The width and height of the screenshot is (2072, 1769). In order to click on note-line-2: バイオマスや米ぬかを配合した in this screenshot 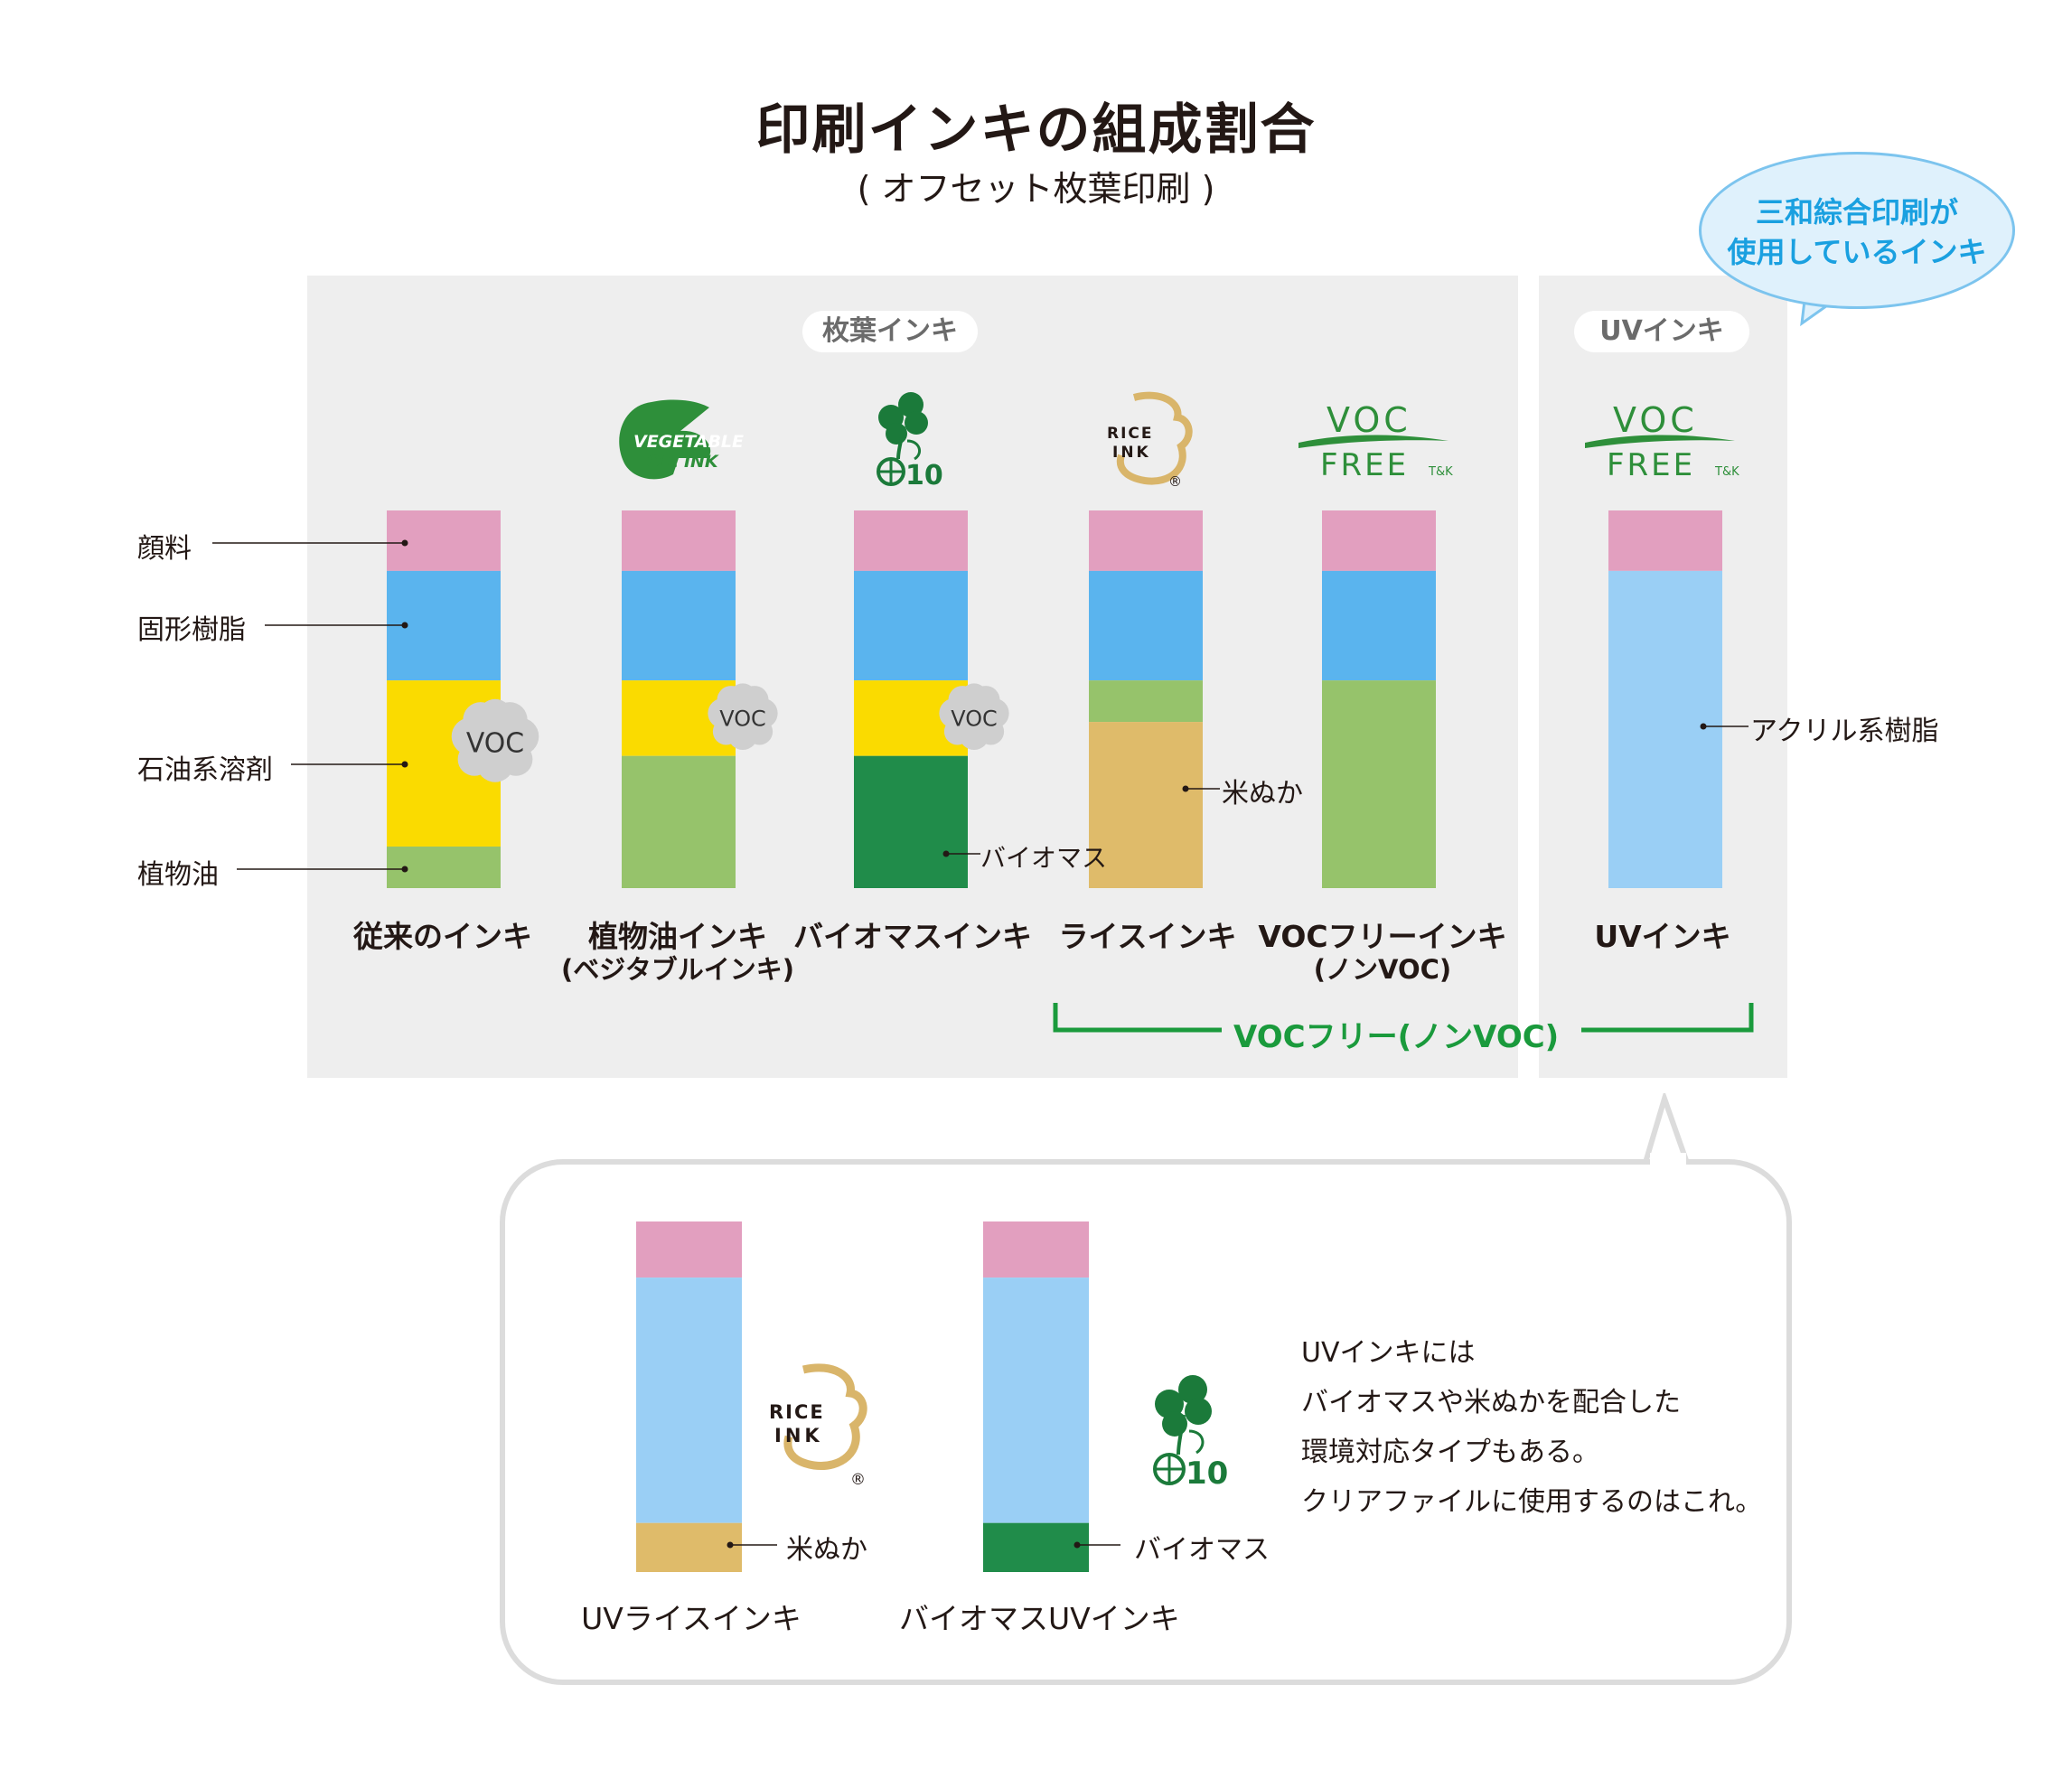, I will do `click(1491, 1402)`.